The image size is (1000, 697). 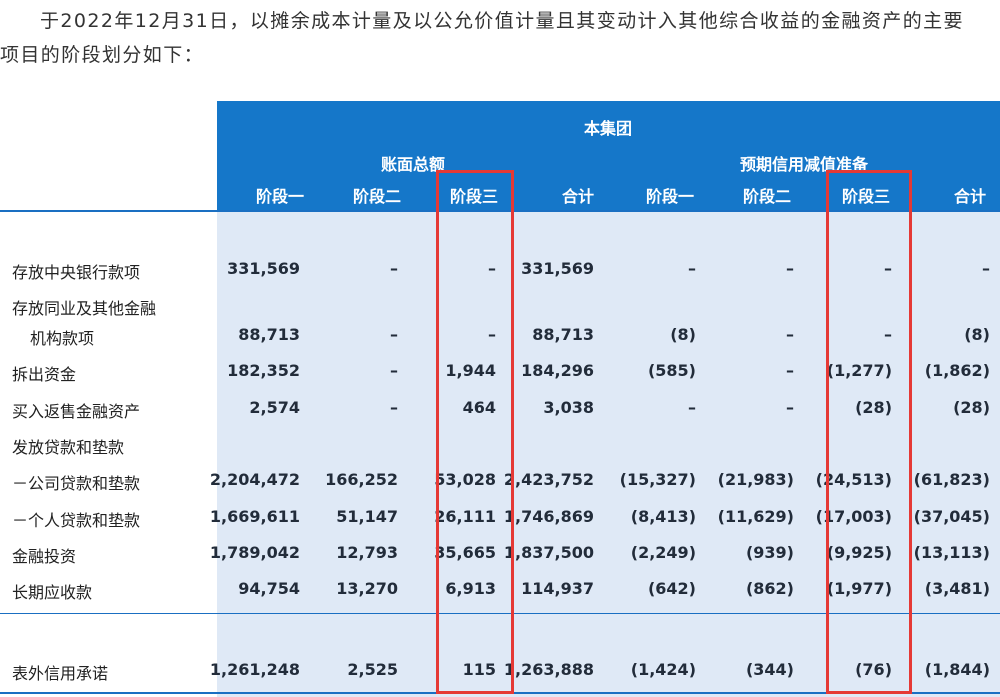 I want to click on cell-ecl-total: (13,113), so click(x=951, y=552).